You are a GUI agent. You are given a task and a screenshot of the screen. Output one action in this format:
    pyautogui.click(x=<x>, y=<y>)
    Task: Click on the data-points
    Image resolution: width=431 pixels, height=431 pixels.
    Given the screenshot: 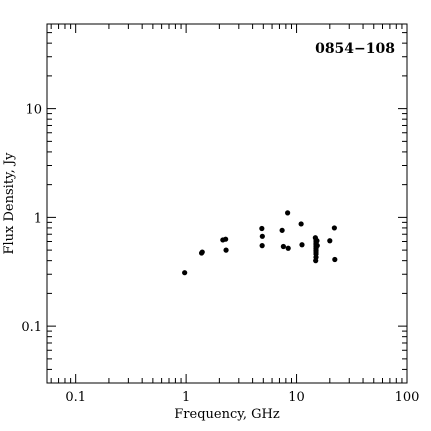 What is the action you would take?
    pyautogui.click(x=260, y=243)
    